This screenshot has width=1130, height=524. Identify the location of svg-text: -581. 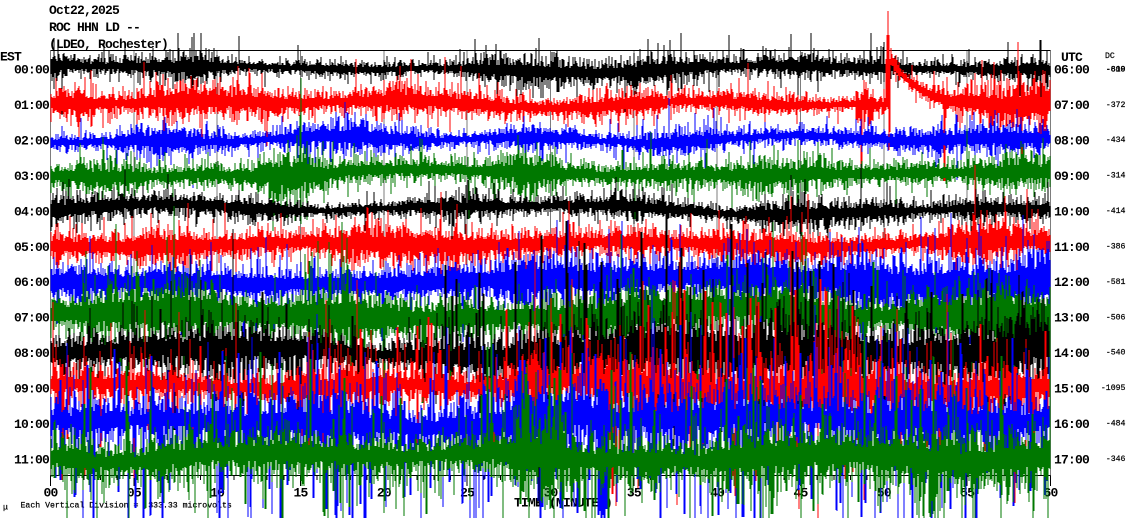
(1116, 282).